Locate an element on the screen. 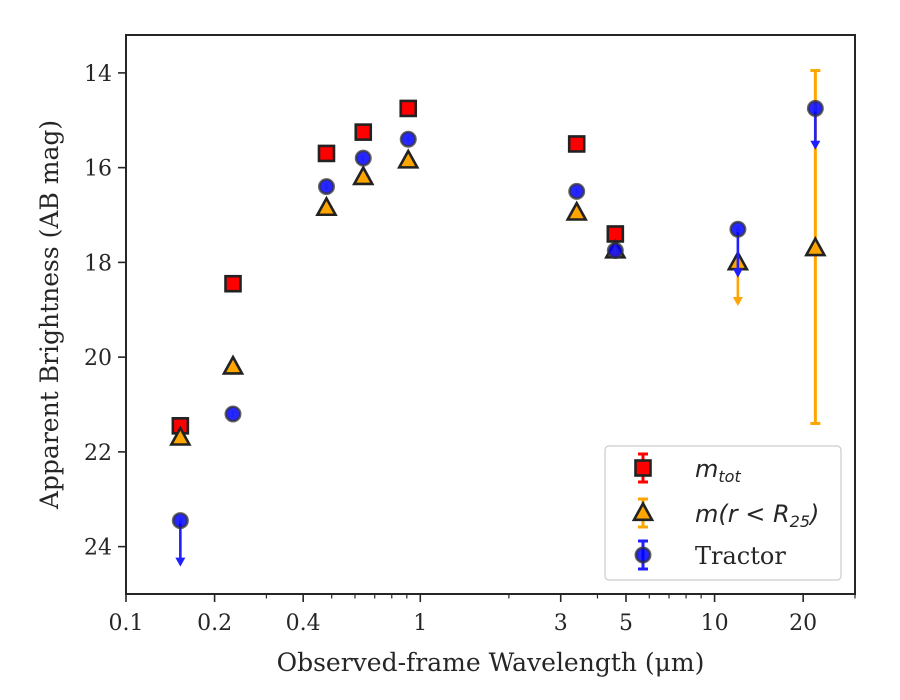 This screenshot has width=900, height=700. x-tick-label: 10 is located at coordinates (715, 623).